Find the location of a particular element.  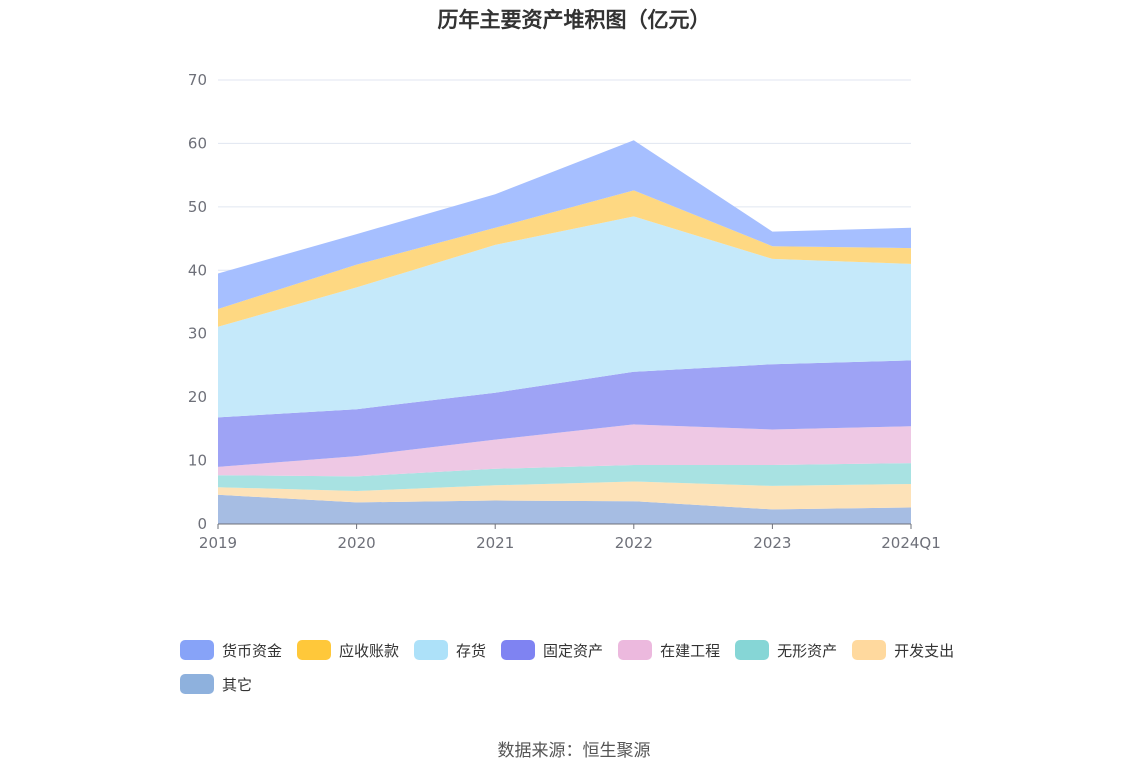

legend-item-cunhuo: 存货 is located at coordinates (450, 650).